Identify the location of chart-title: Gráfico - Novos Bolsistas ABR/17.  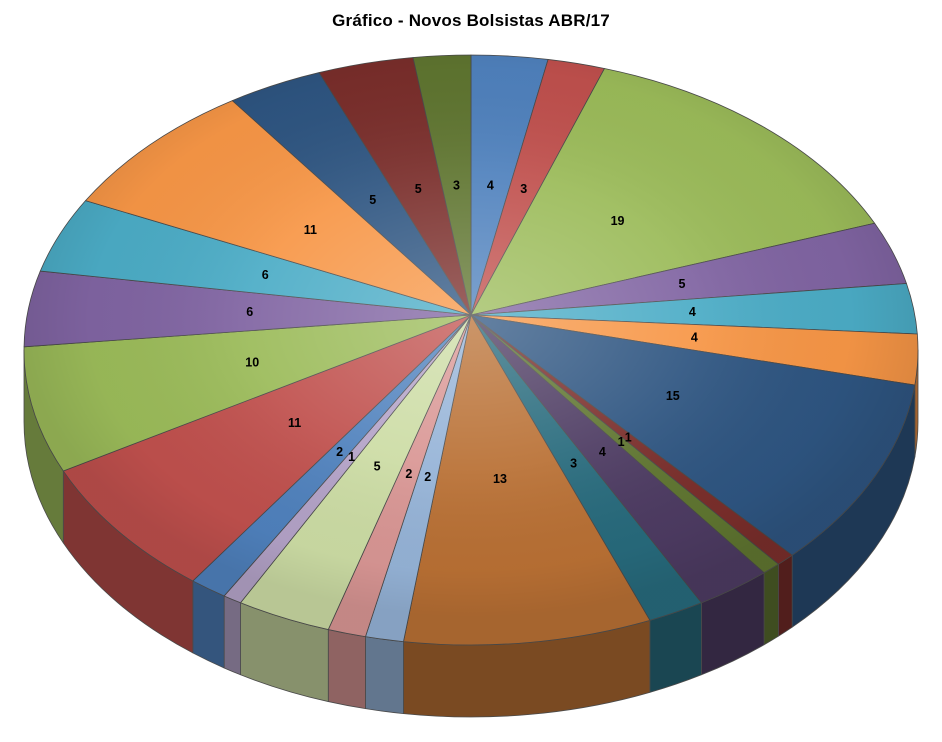
(471, 20).